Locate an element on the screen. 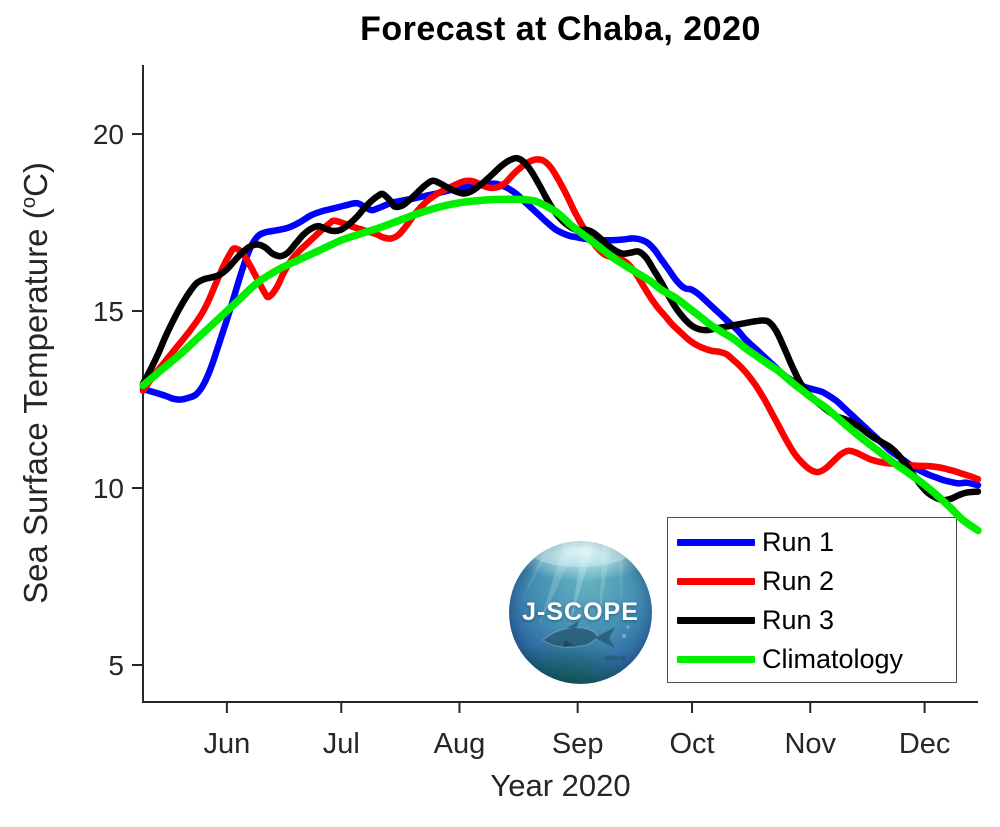 This screenshot has width=1000, height=827. legend-item-run-2: Run 2 is located at coordinates (812, 581).